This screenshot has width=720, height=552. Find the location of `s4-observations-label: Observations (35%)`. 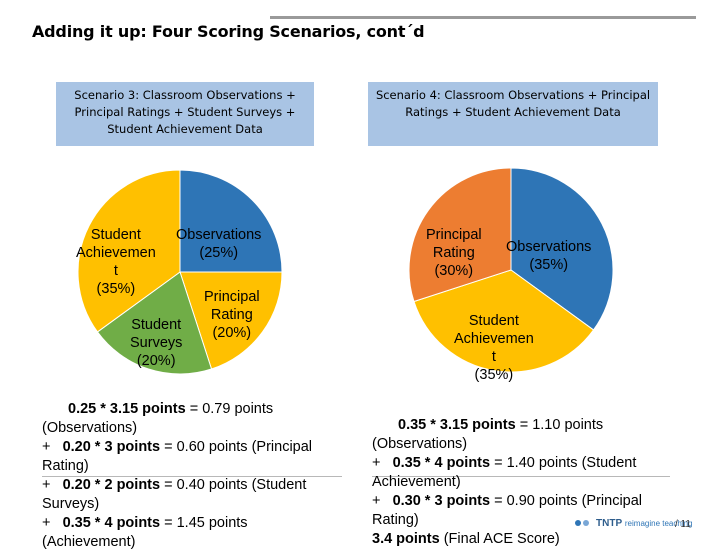

s4-observations-label: Observations (35%) is located at coordinates (549, 256).